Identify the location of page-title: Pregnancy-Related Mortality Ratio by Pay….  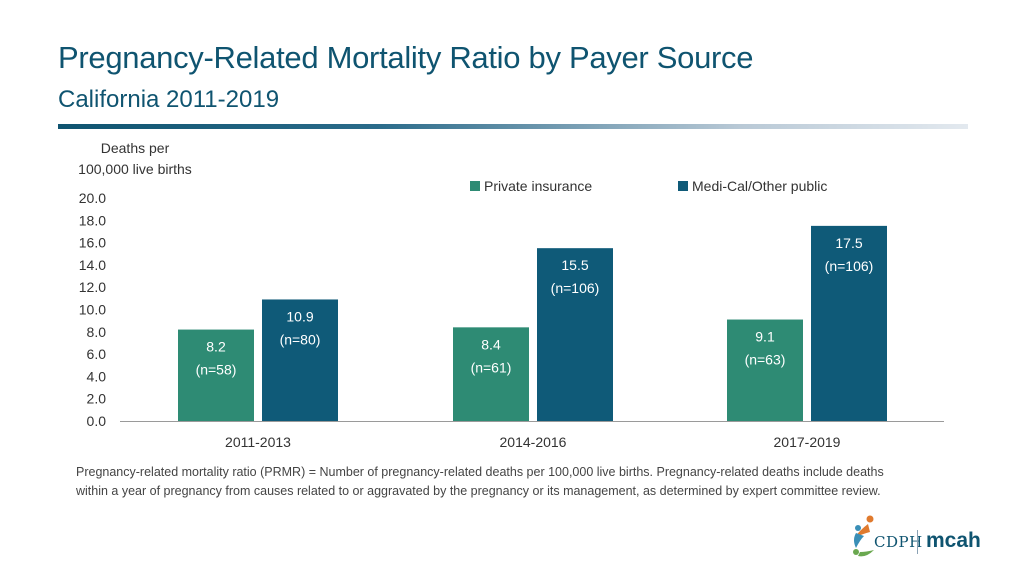
(406, 57).